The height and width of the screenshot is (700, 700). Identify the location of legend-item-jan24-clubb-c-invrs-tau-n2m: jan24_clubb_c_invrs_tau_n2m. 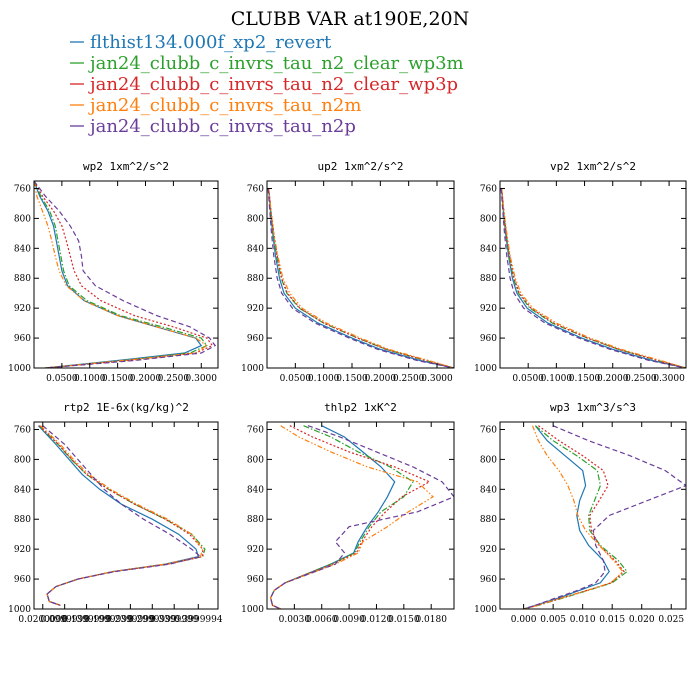
(215, 105).